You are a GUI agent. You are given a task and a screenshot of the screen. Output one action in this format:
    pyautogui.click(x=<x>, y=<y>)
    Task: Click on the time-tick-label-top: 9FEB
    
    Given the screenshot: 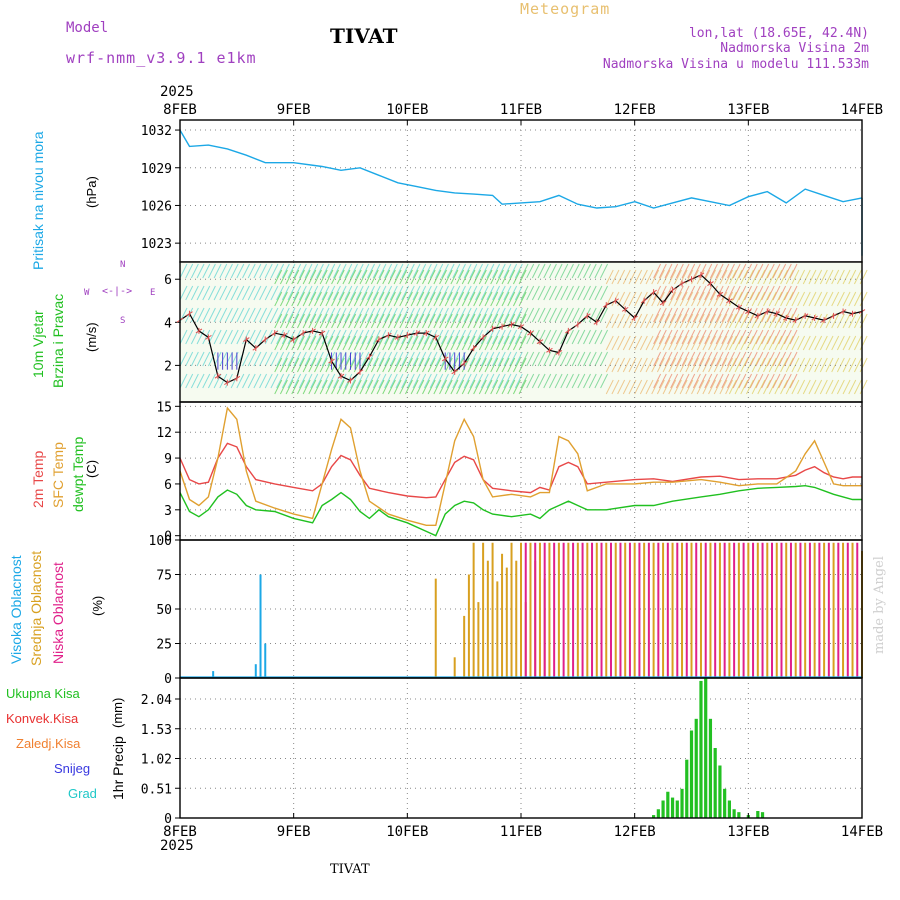 What is the action you would take?
    pyautogui.click(x=294, y=110)
    